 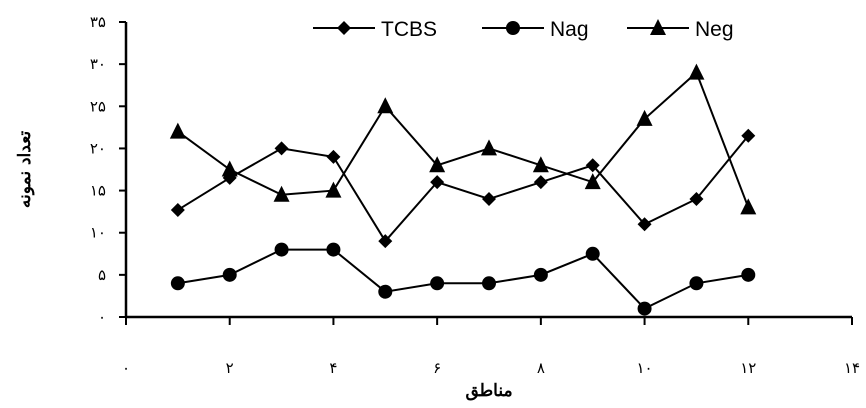 I want to click on legend: TCBS Nag Neg, so click(x=523, y=29).